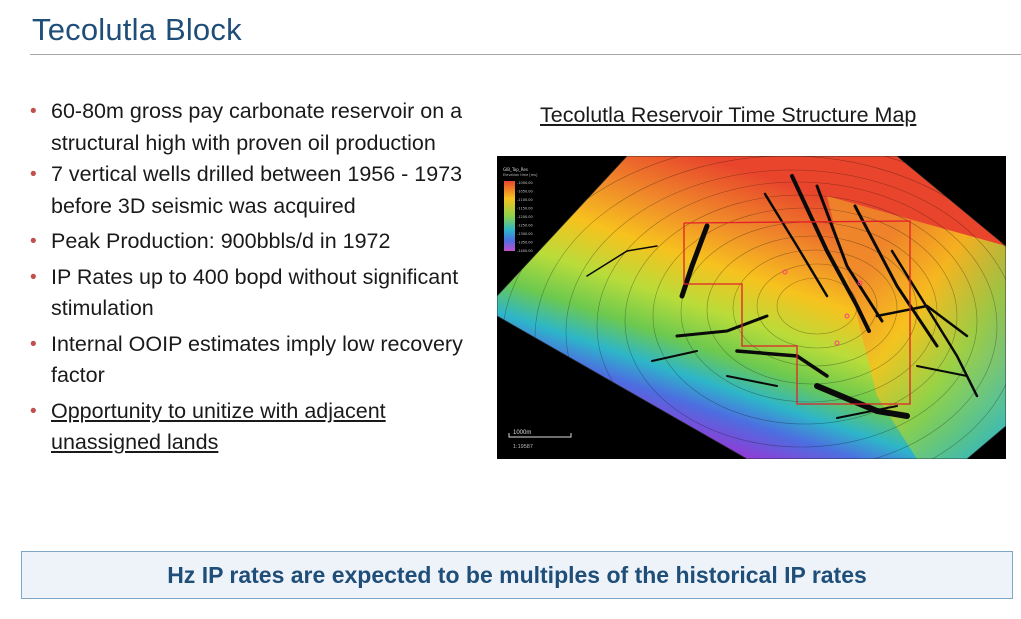  I want to click on title-divider, so click(525, 54).